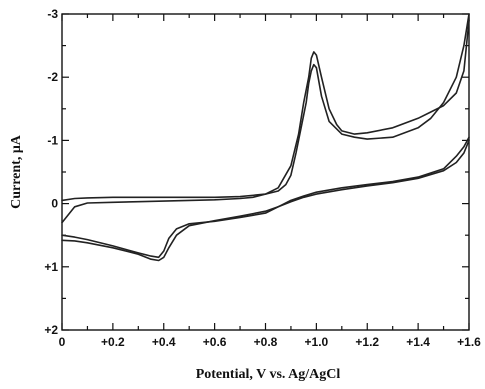 This screenshot has height=389, width=485. Describe the element at coordinates (52, 77) in the screenshot. I see `y-tick-label: -2` at that location.